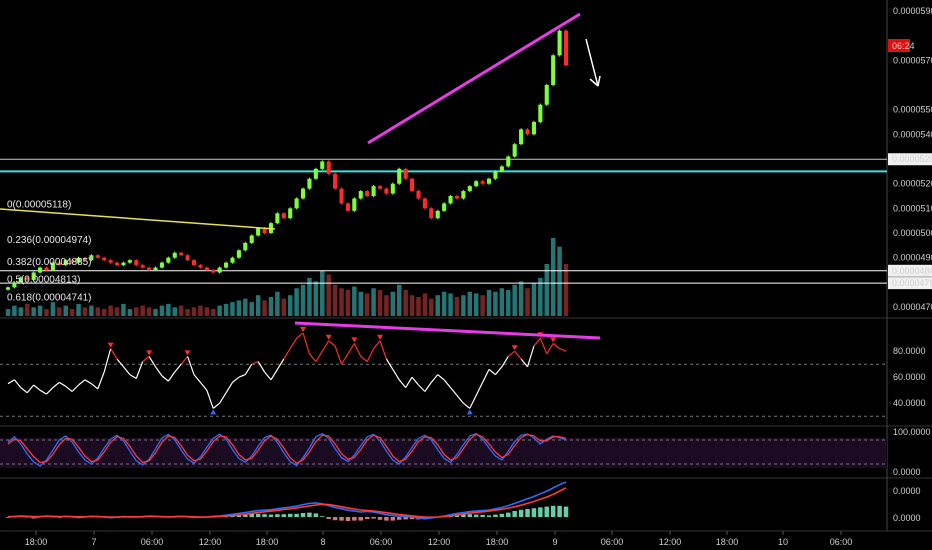 The width and height of the screenshot is (932, 550). I want to click on fib-trendline, so click(138, 219).